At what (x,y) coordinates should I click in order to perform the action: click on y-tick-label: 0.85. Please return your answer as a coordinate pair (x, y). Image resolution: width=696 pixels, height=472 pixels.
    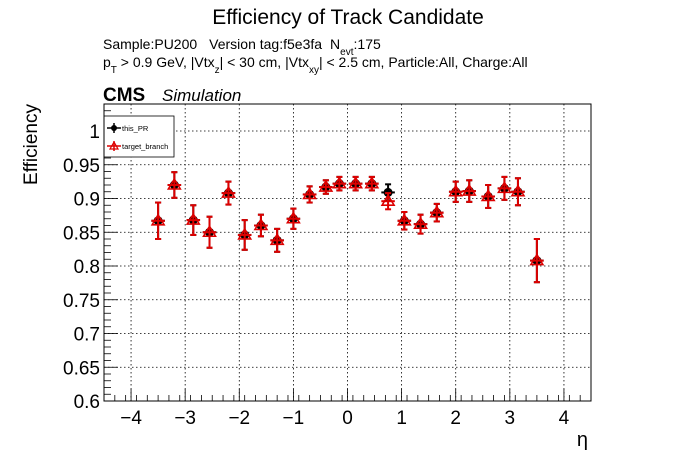
    Looking at the image, I should click on (81, 233).